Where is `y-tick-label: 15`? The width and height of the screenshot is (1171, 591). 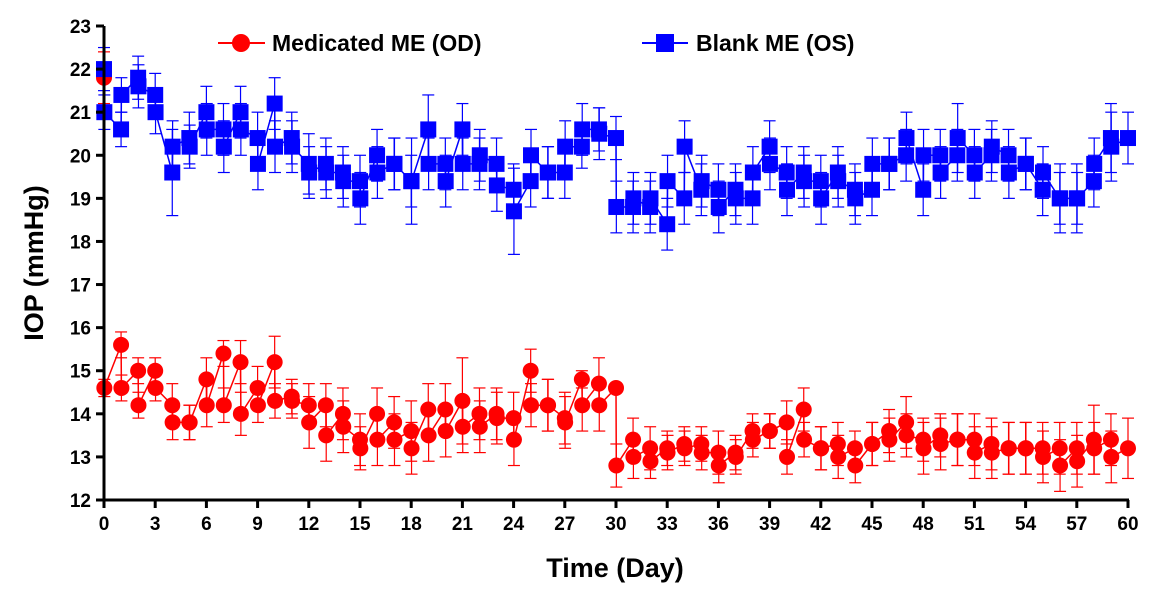 y-tick-label: 15 is located at coordinates (81, 372).